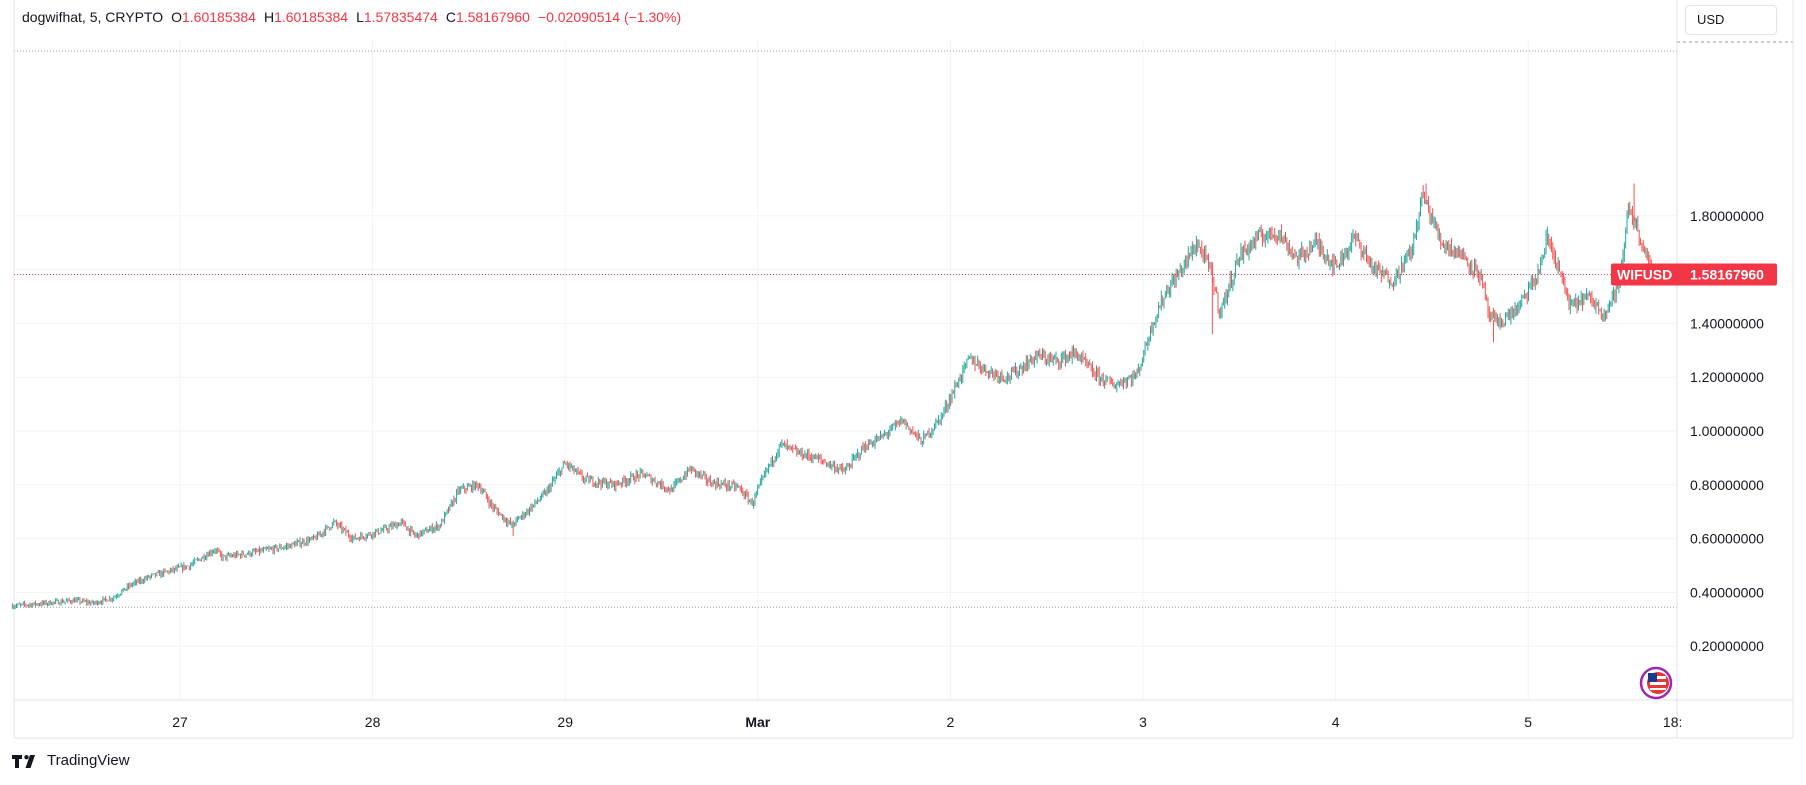  What do you see at coordinates (1672, 722) in the screenshot?
I see `time-tick-label: 18:` at bounding box center [1672, 722].